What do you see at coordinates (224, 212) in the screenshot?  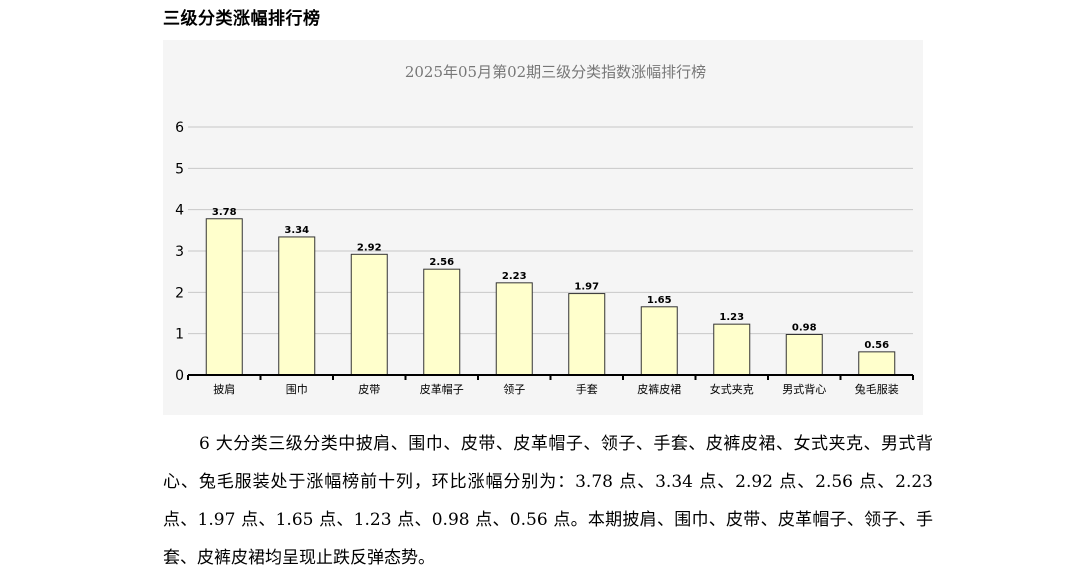 I see `data-label: 3.78` at bounding box center [224, 212].